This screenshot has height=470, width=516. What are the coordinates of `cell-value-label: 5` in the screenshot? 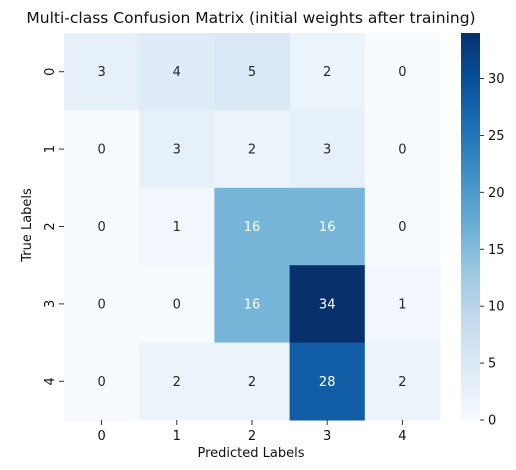 It's located at (252, 72).